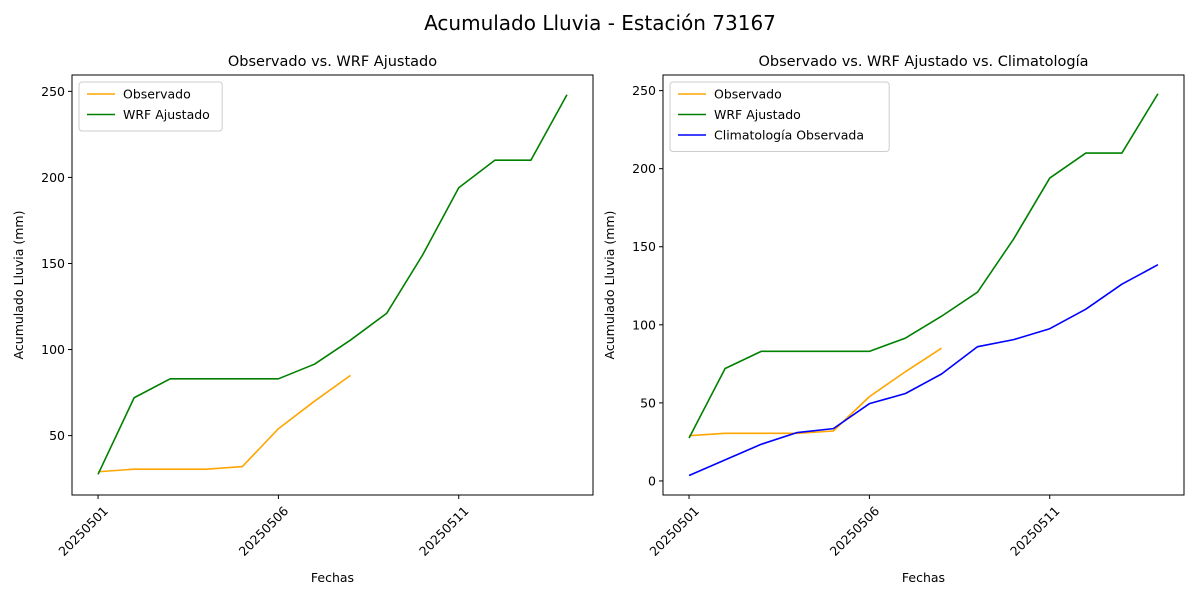  Describe the element at coordinates (789, 135) in the screenshot. I see `legend-label-climatolog-a-observada: Climatología Observada` at that location.